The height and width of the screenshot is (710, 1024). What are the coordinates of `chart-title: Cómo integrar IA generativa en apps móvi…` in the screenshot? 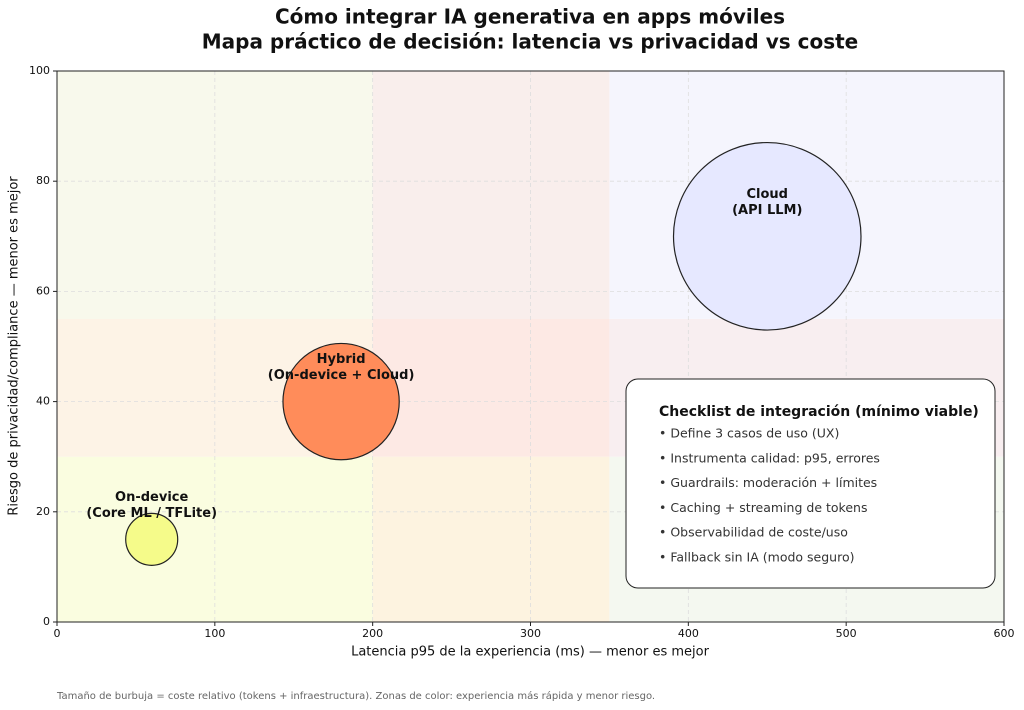 It's located at (530, 17).